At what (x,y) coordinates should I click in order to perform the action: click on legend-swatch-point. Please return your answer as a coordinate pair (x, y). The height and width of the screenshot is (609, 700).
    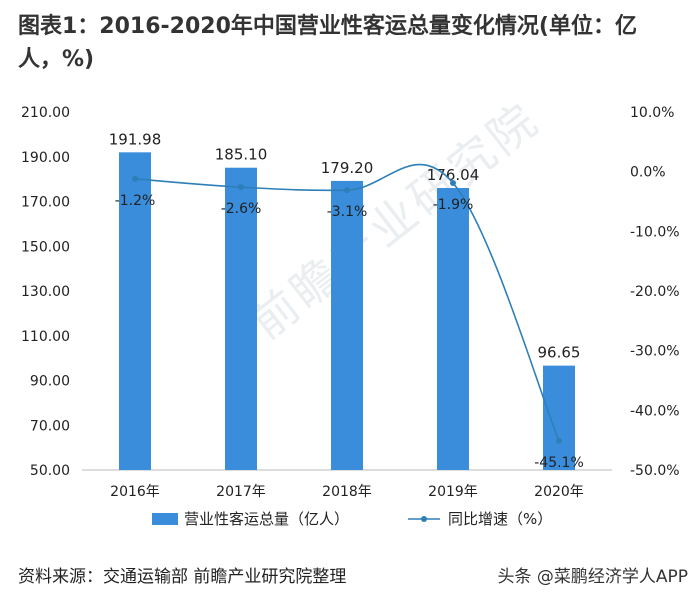
    Looking at the image, I should click on (424, 519).